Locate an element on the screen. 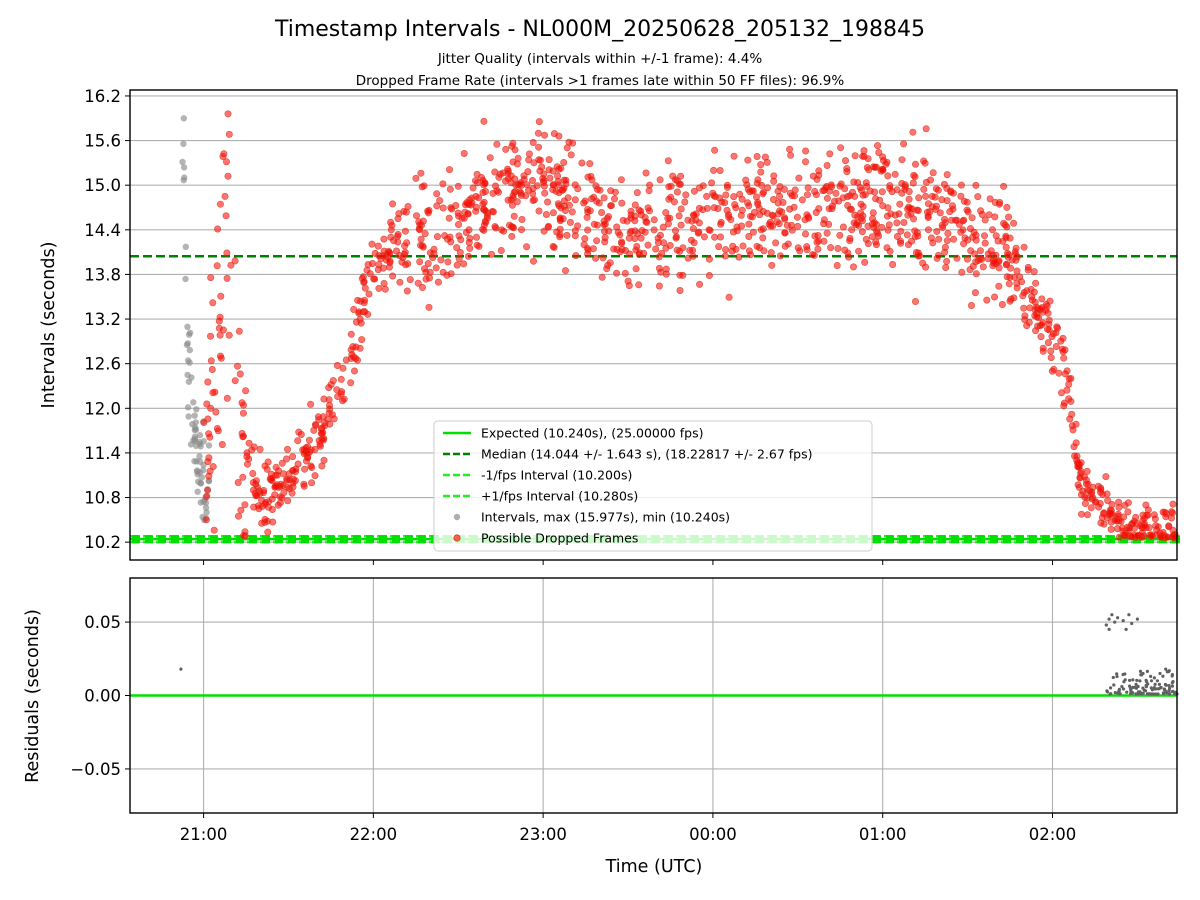 This screenshot has height=900, width=1200. legend-label-dropped: Possible Dropped Frames is located at coordinates (559, 538).